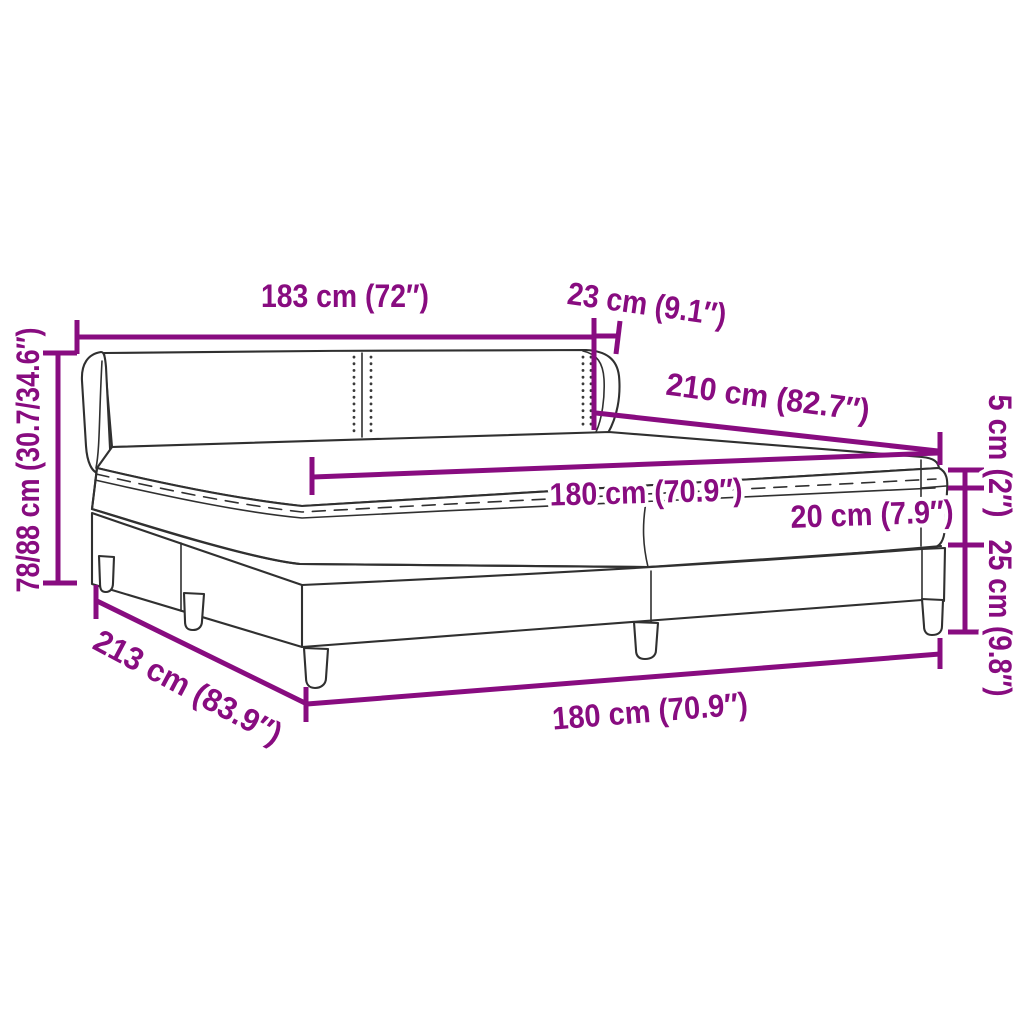 The height and width of the screenshot is (1024, 1024). I want to click on dim-tick, so click(618, 337).